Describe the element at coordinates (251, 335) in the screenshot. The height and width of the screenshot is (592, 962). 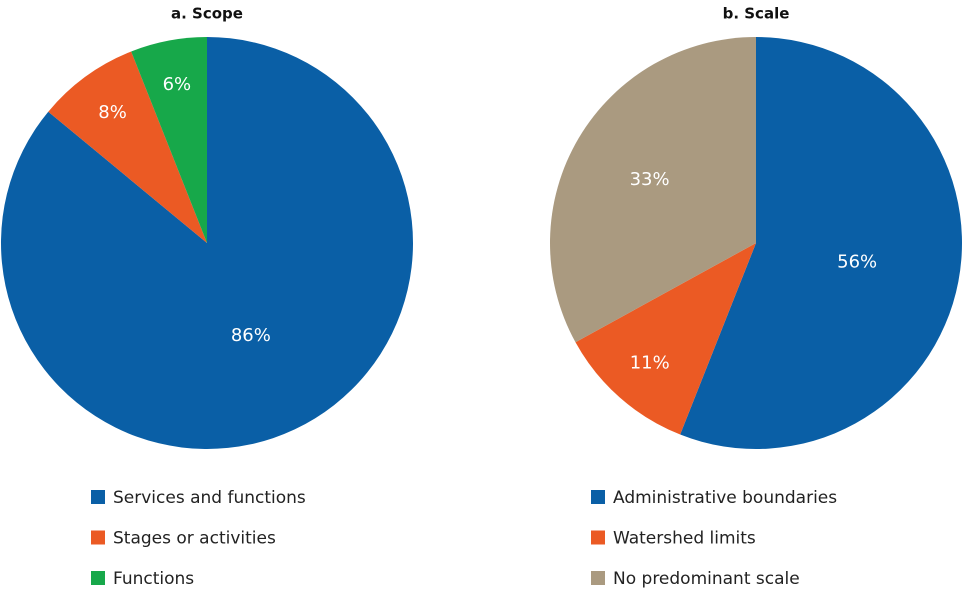
I see `data-label: 86%` at that location.